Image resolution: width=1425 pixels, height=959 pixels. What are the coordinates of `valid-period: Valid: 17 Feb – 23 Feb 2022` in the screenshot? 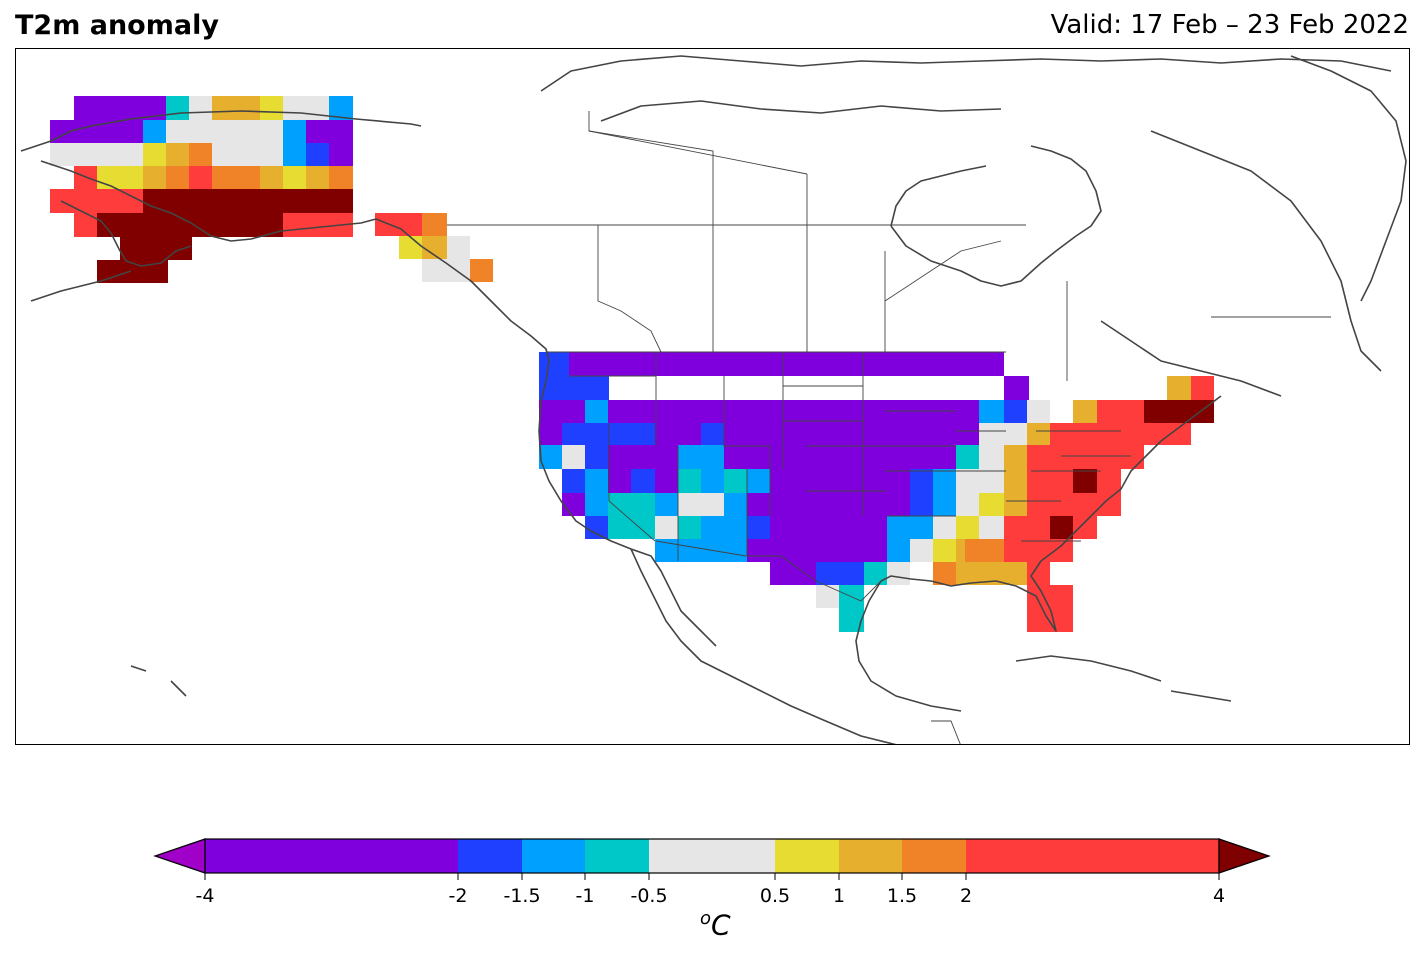 It's located at (1229, 25).